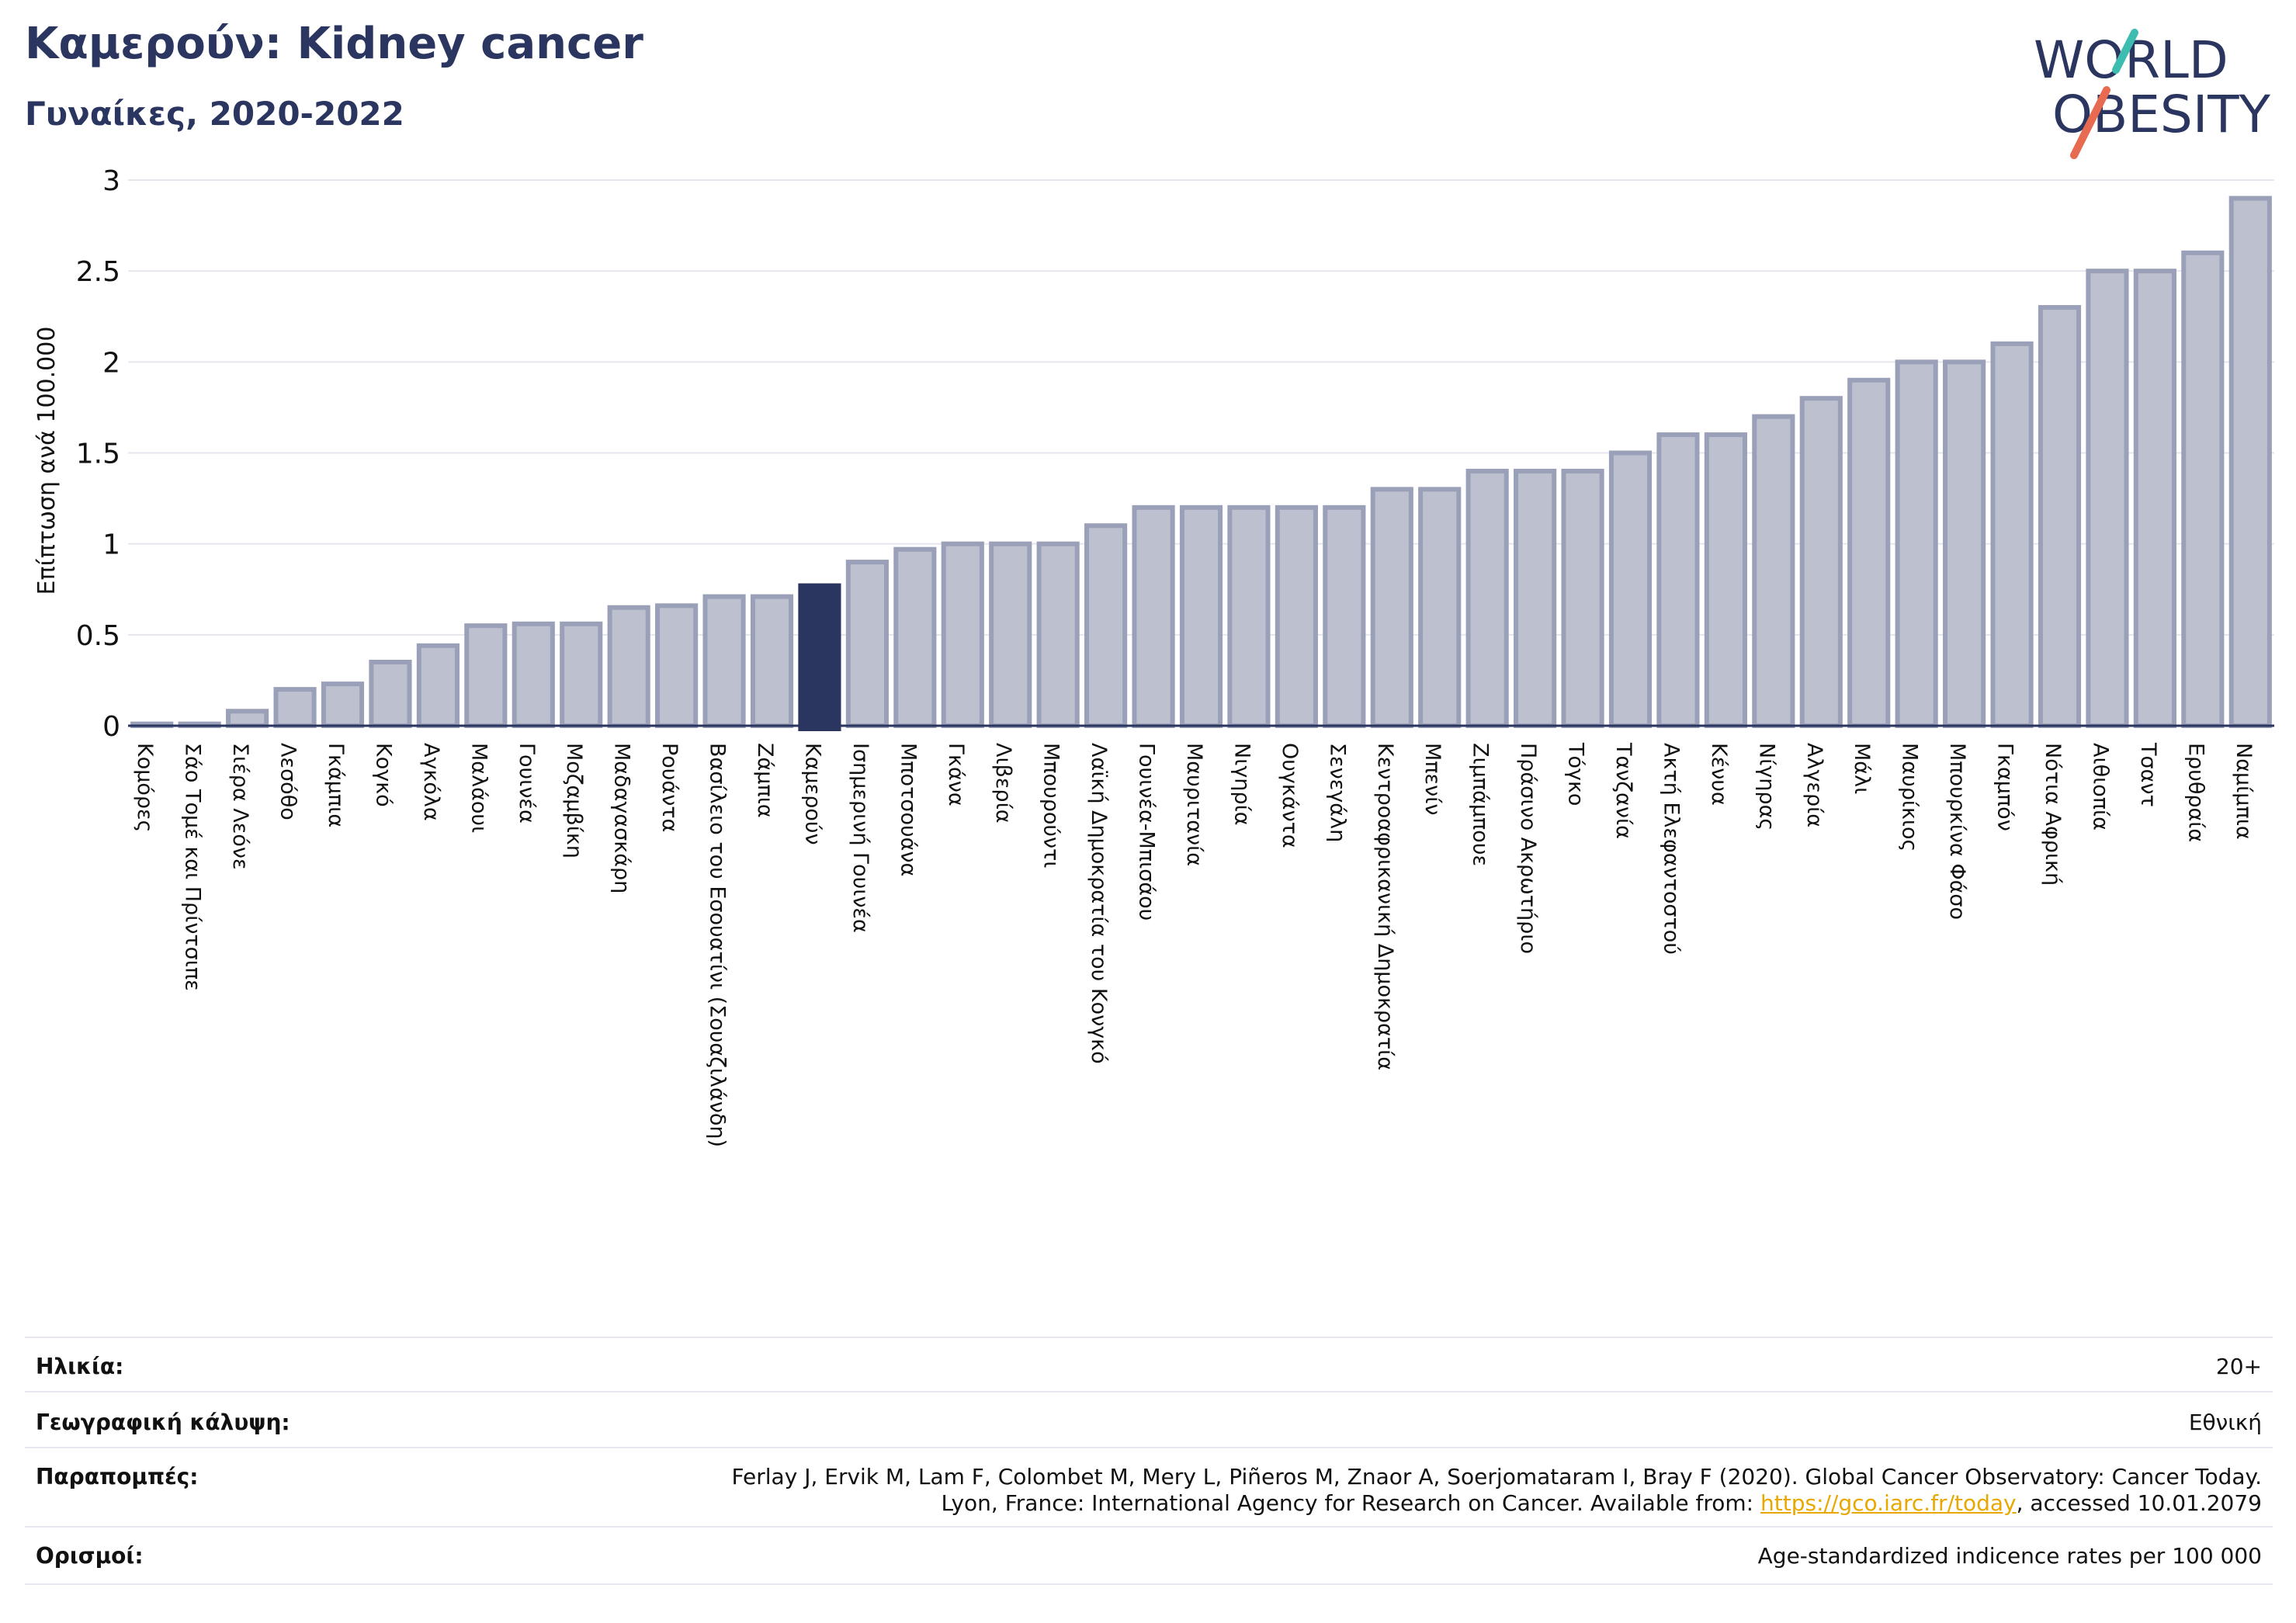  Describe the element at coordinates (1862, 768) in the screenshot. I see `x-tick-label: Μάλι` at that location.